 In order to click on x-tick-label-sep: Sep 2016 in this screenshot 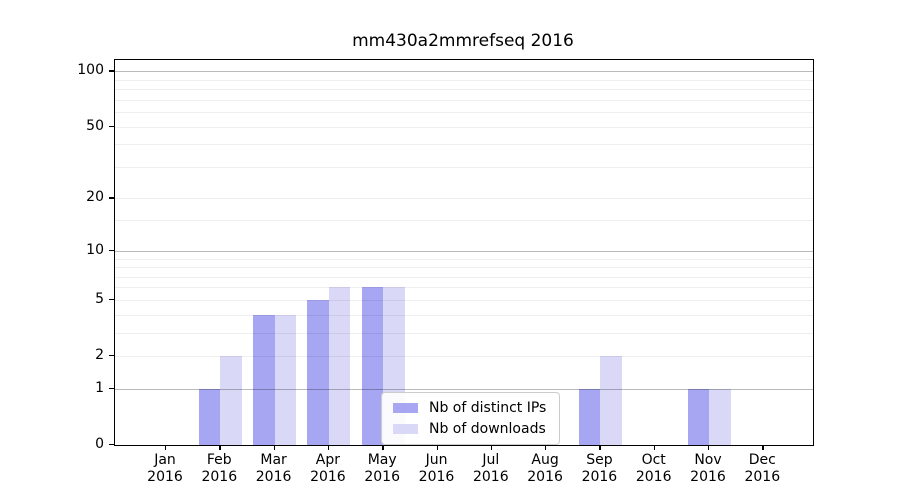, I will do `click(599, 468)`.